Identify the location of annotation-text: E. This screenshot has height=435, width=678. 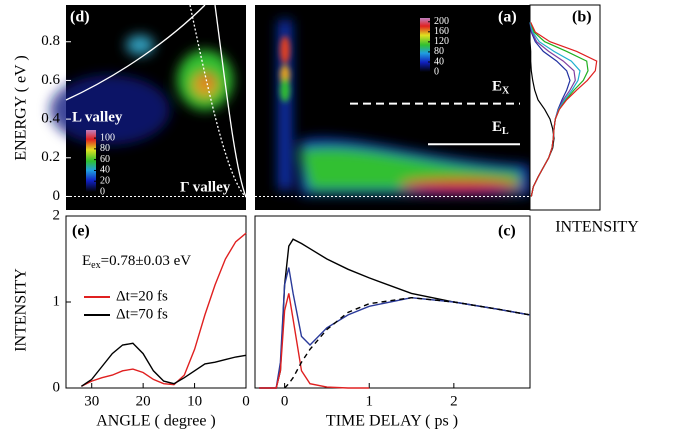
(86, 261).